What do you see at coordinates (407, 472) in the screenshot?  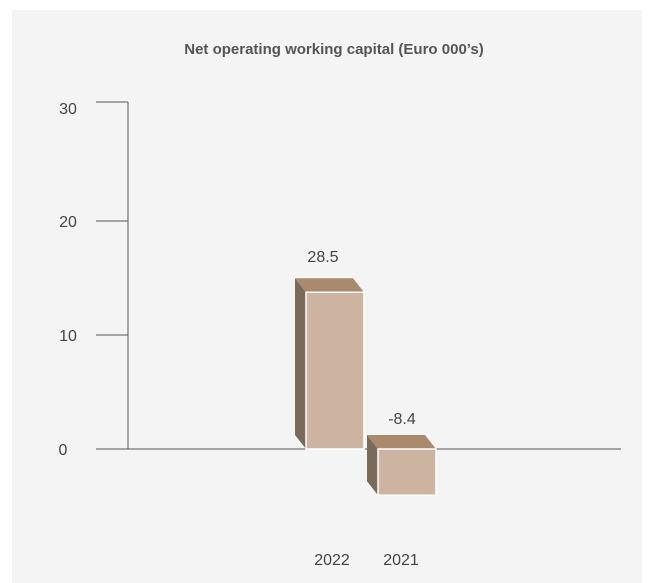 I see `bar-front-2021` at bounding box center [407, 472].